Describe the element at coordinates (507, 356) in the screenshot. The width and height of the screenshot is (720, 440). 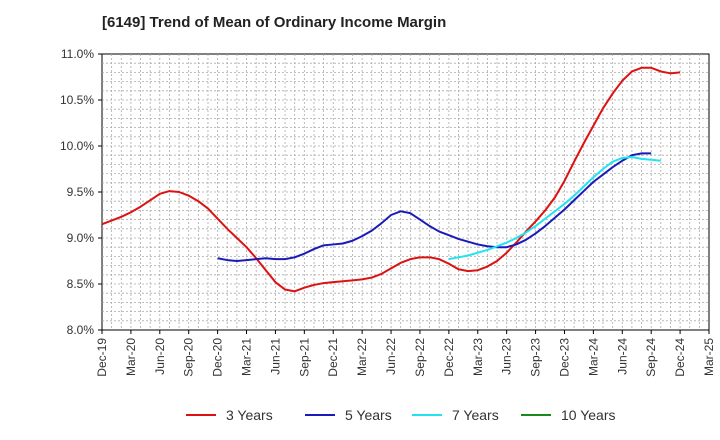
I see `x-tick-label: Jun-23` at that location.